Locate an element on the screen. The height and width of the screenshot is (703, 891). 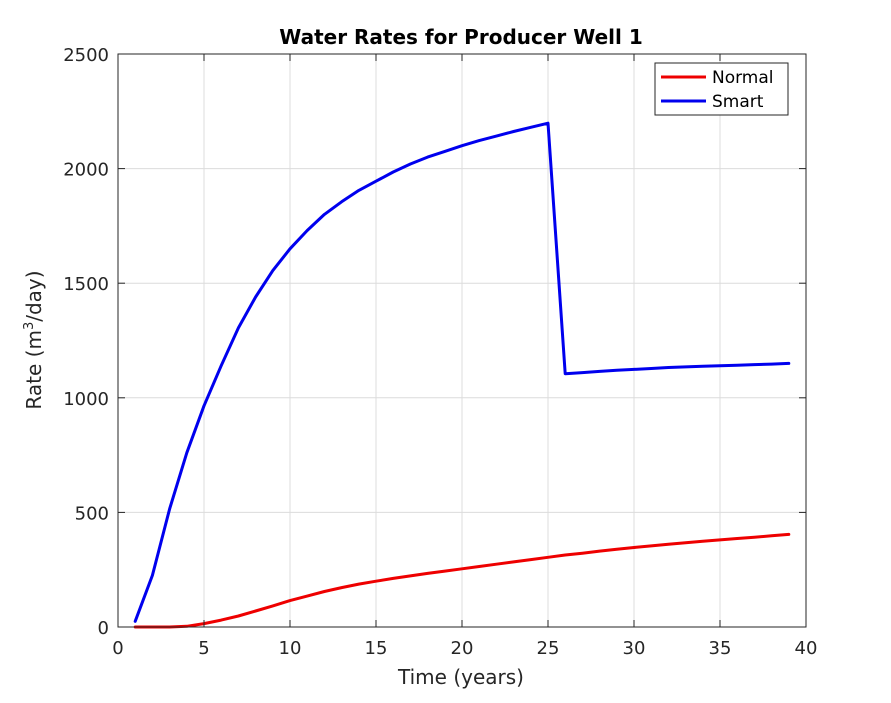
series-line-normal is located at coordinates (462, 580).